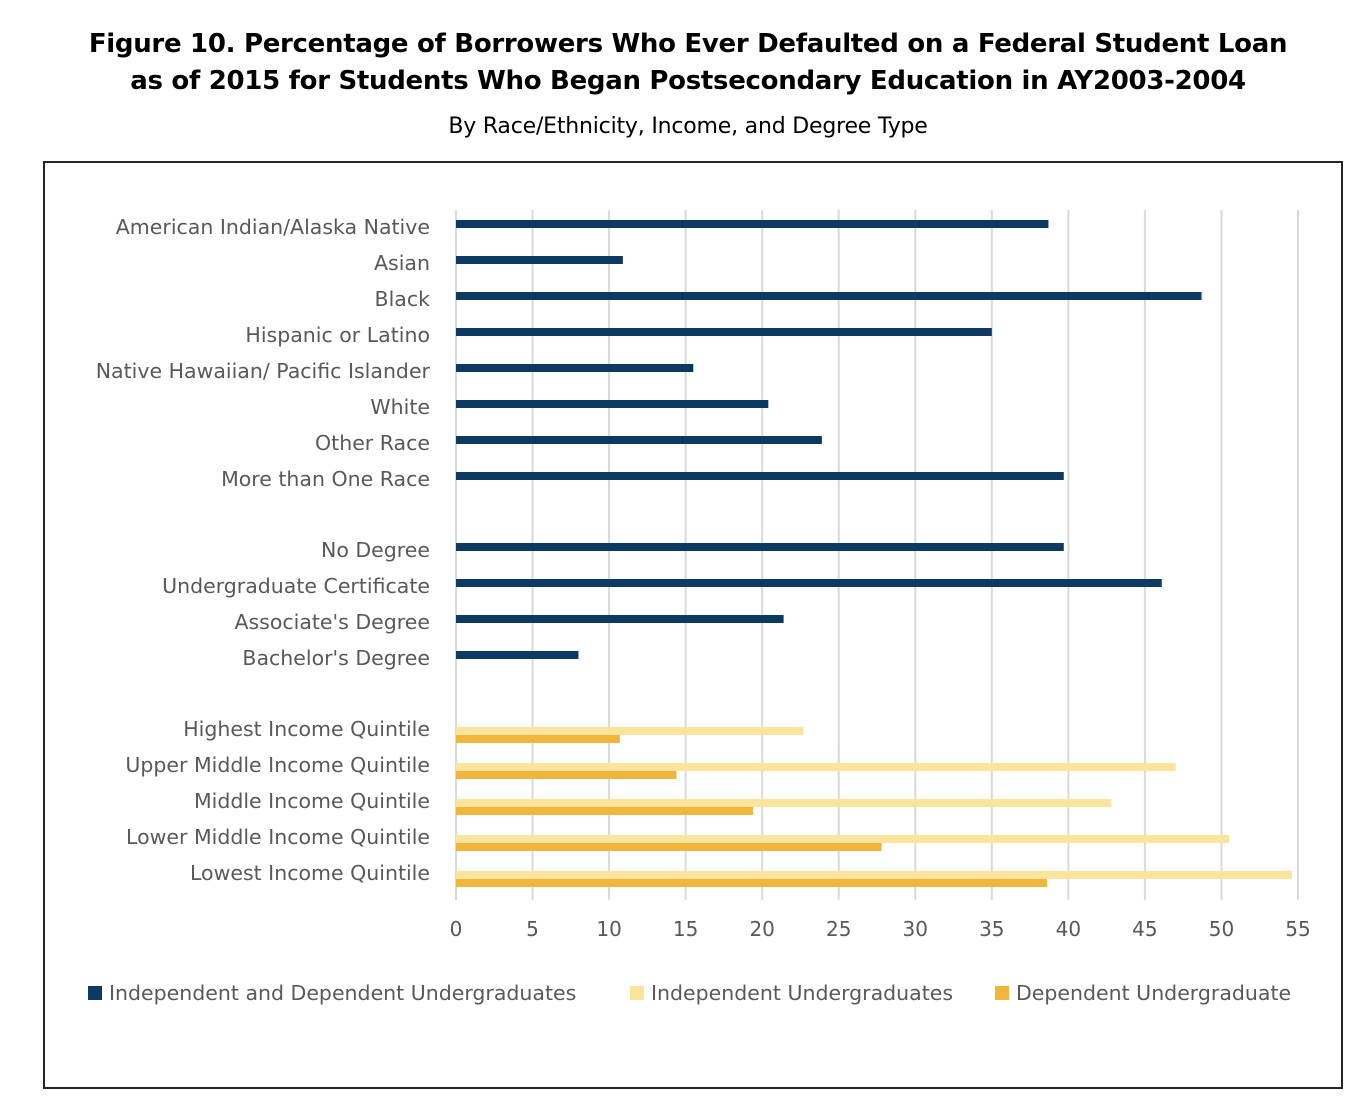  I want to click on legend-label: Independent and Dependent Undergraduates, so click(342, 993).